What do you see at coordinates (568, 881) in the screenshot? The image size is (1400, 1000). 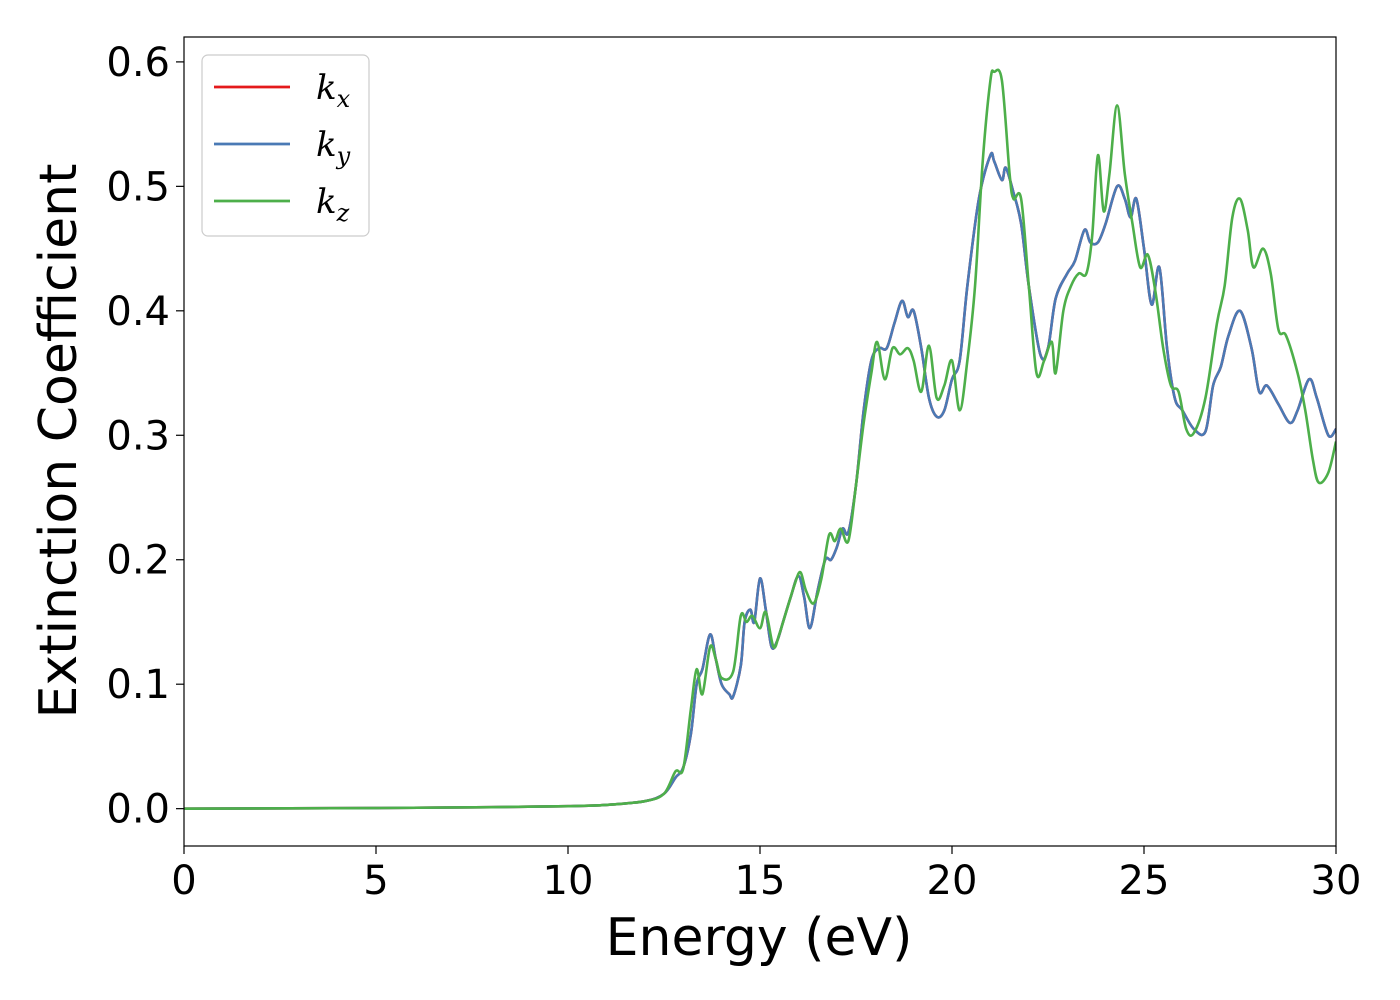 I see `x-tick-label: 10` at bounding box center [568, 881].